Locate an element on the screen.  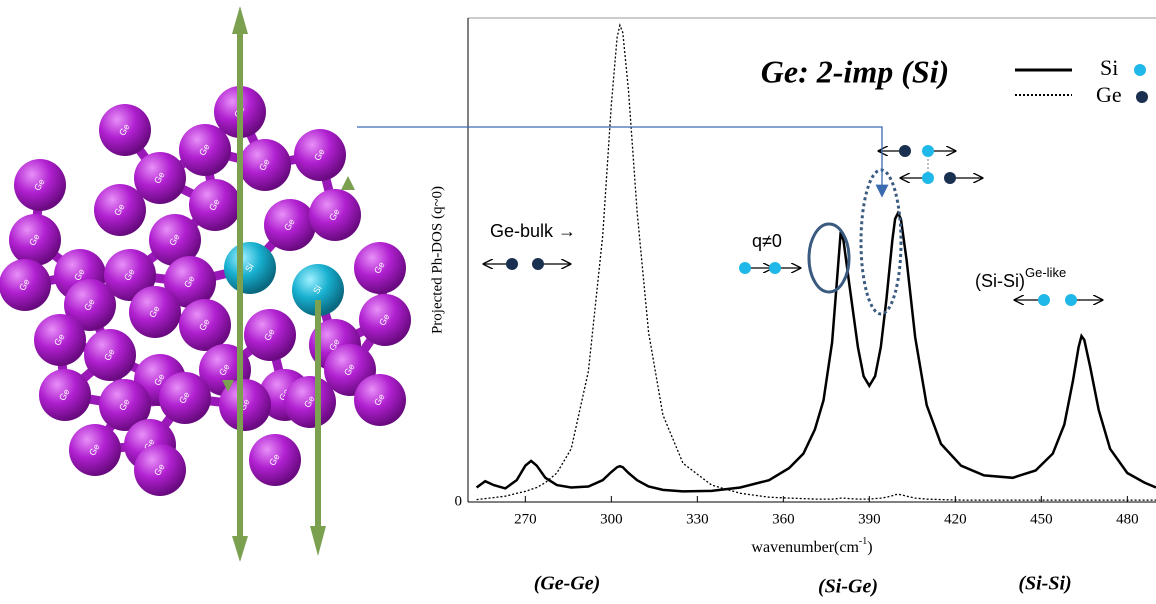
x-tick-label: 420 is located at coordinates (955, 519).